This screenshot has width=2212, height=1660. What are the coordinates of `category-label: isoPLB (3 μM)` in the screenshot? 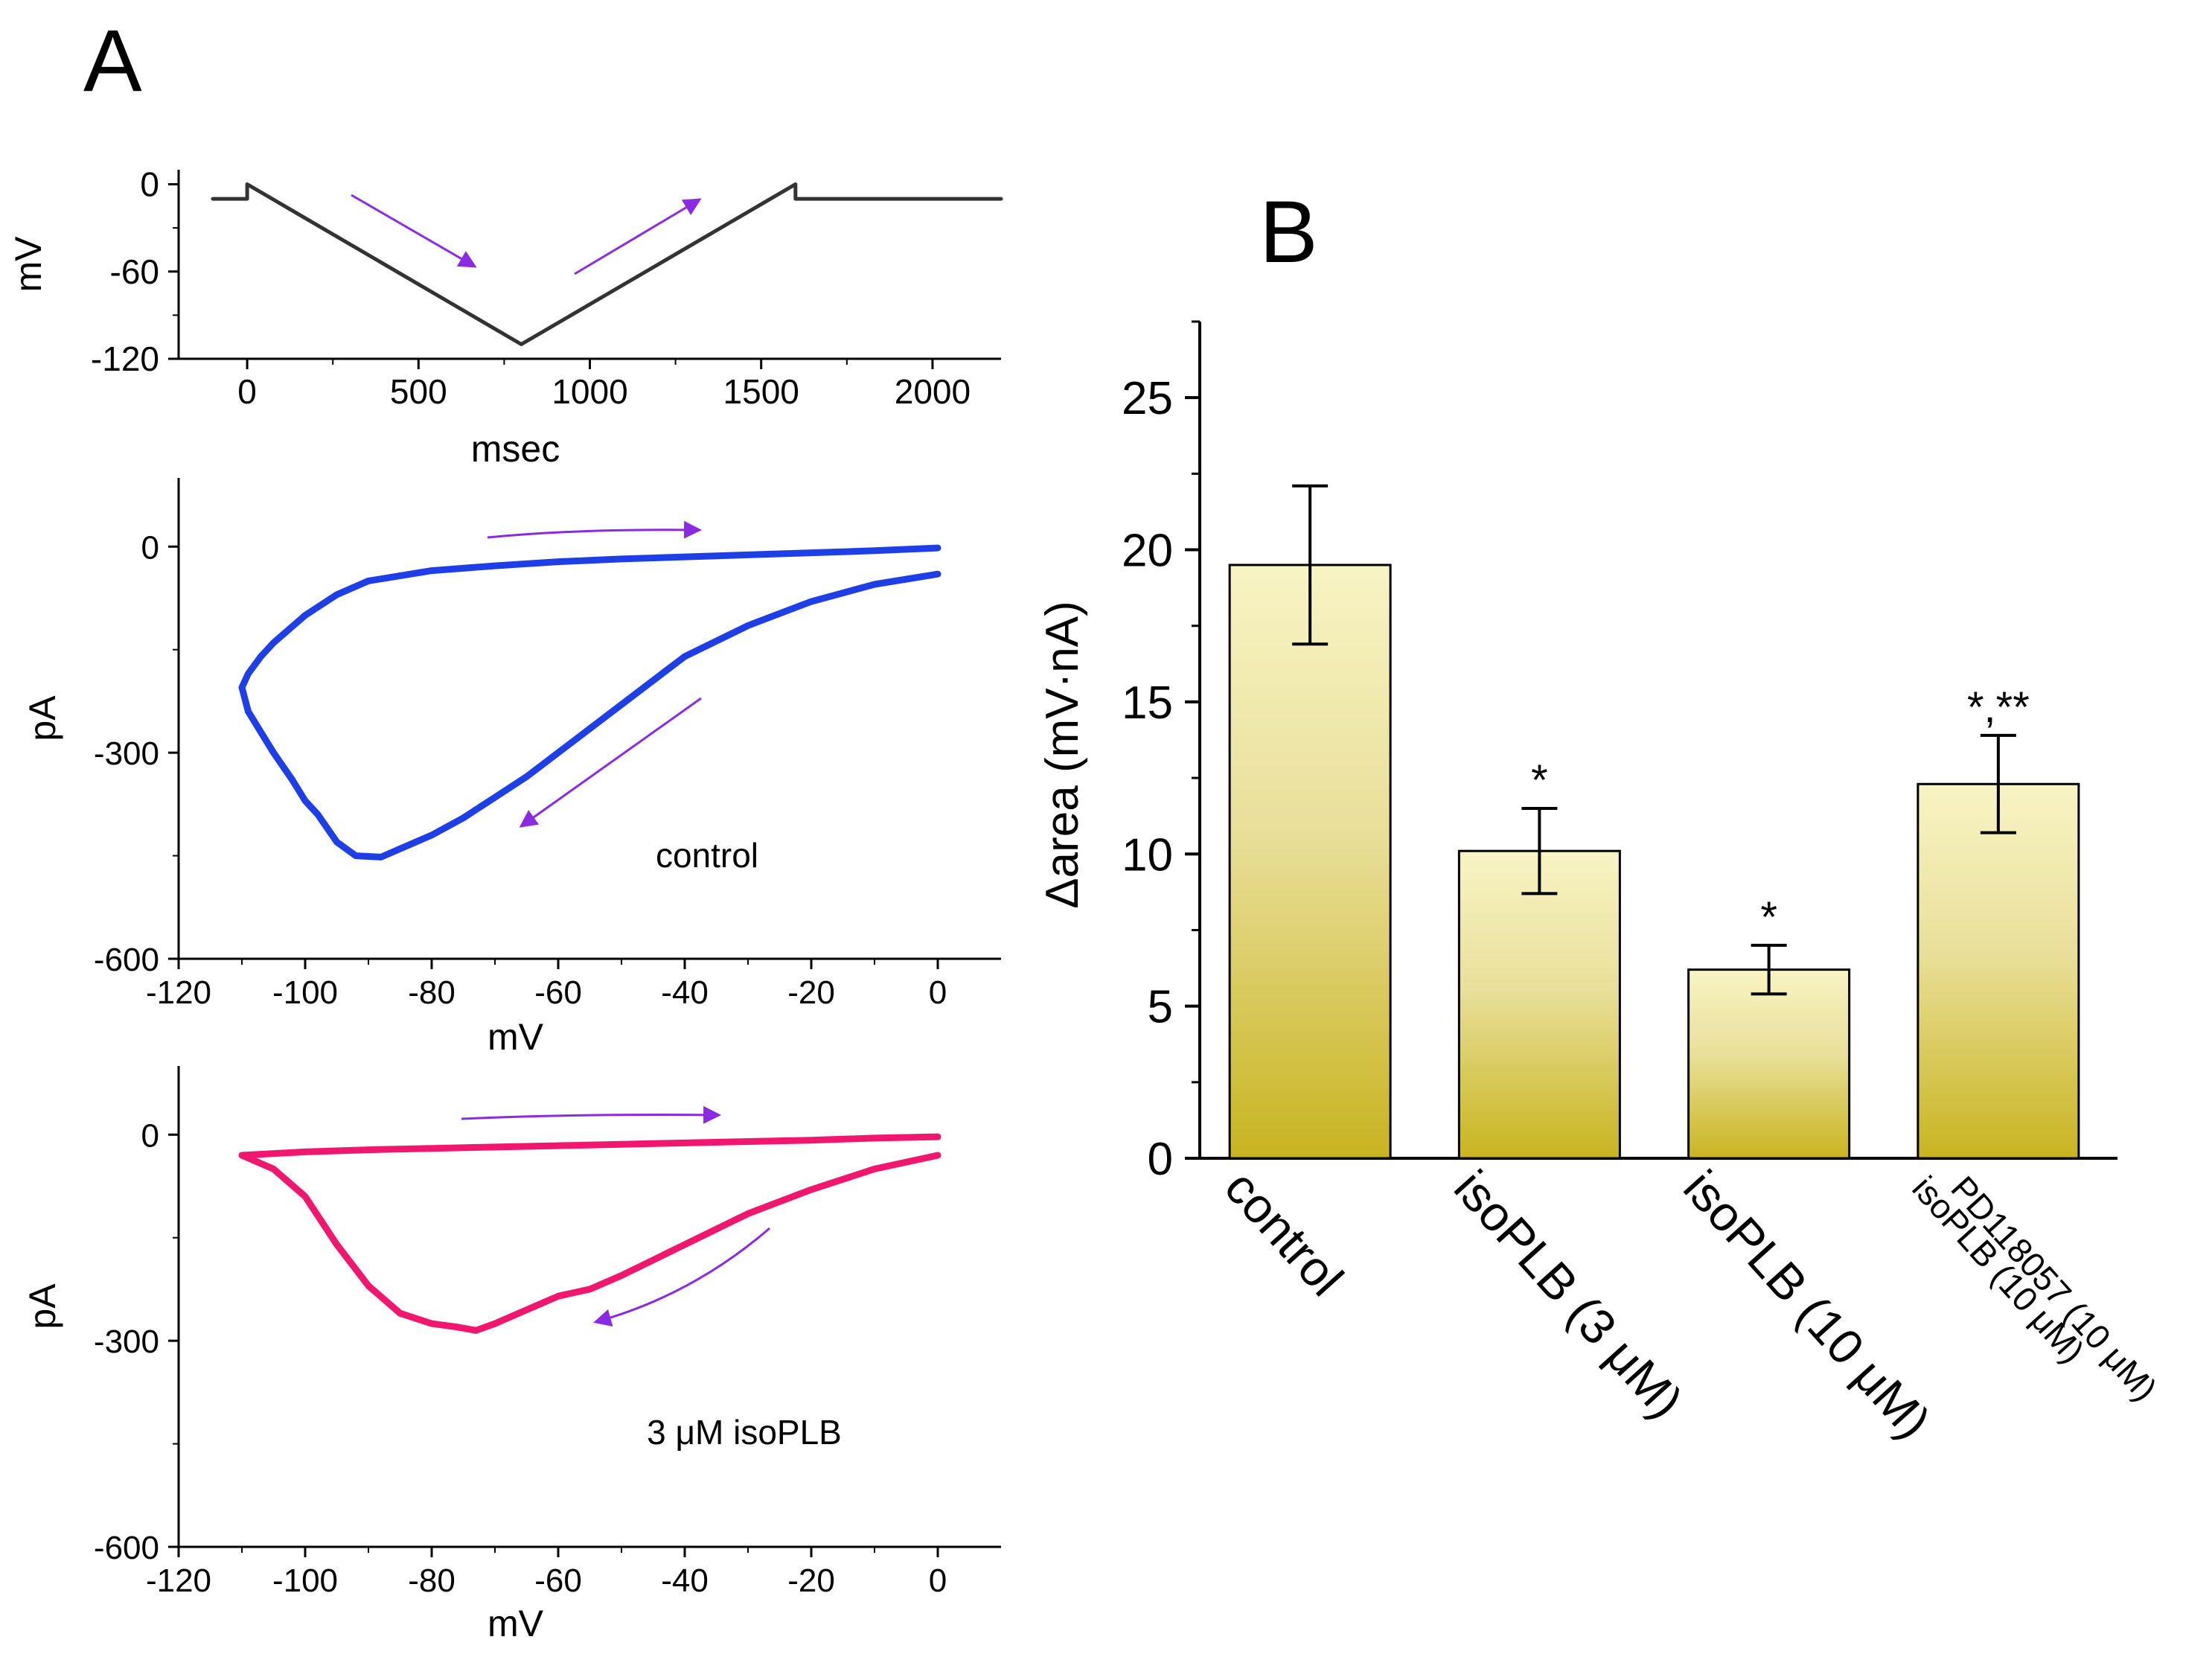 It's located at (1569, 1294).